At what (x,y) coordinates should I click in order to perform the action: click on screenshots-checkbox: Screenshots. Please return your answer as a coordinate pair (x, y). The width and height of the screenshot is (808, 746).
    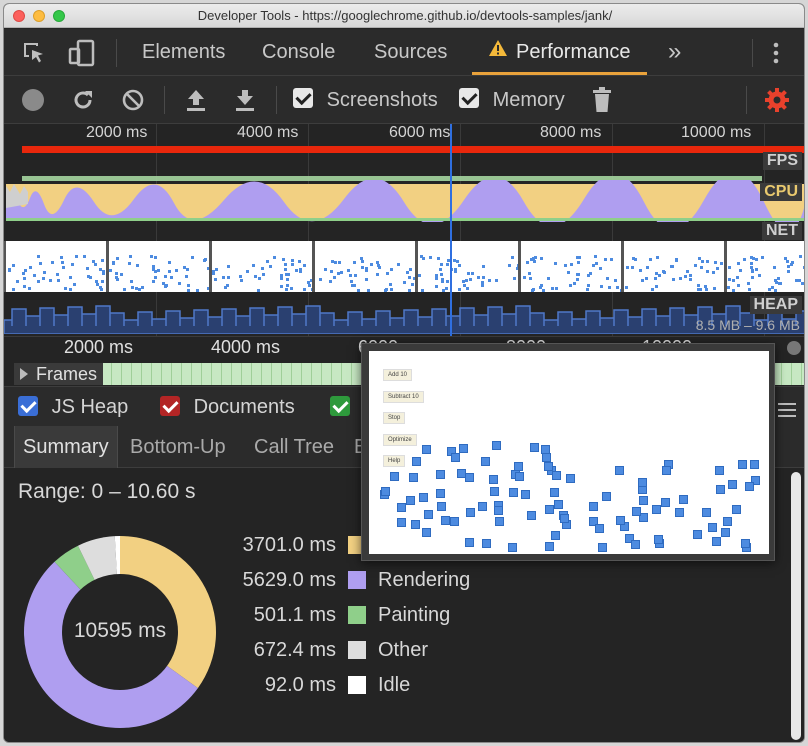
    Looking at the image, I should click on (365, 100).